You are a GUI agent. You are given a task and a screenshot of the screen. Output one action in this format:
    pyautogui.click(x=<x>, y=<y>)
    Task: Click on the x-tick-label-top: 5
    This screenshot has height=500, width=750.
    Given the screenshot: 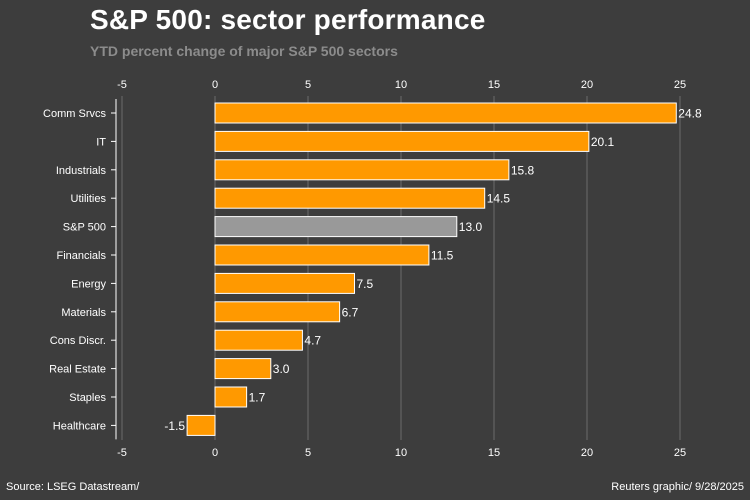 What is the action you would take?
    pyautogui.click(x=308, y=85)
    